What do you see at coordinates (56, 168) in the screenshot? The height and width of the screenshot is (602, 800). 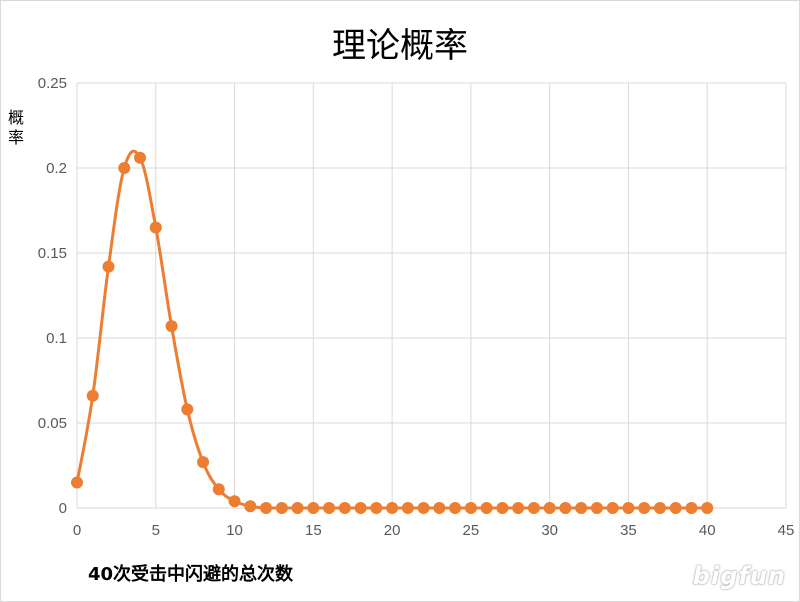 I see `y-tick-label: 0.2` at bounding box center [56, 168].